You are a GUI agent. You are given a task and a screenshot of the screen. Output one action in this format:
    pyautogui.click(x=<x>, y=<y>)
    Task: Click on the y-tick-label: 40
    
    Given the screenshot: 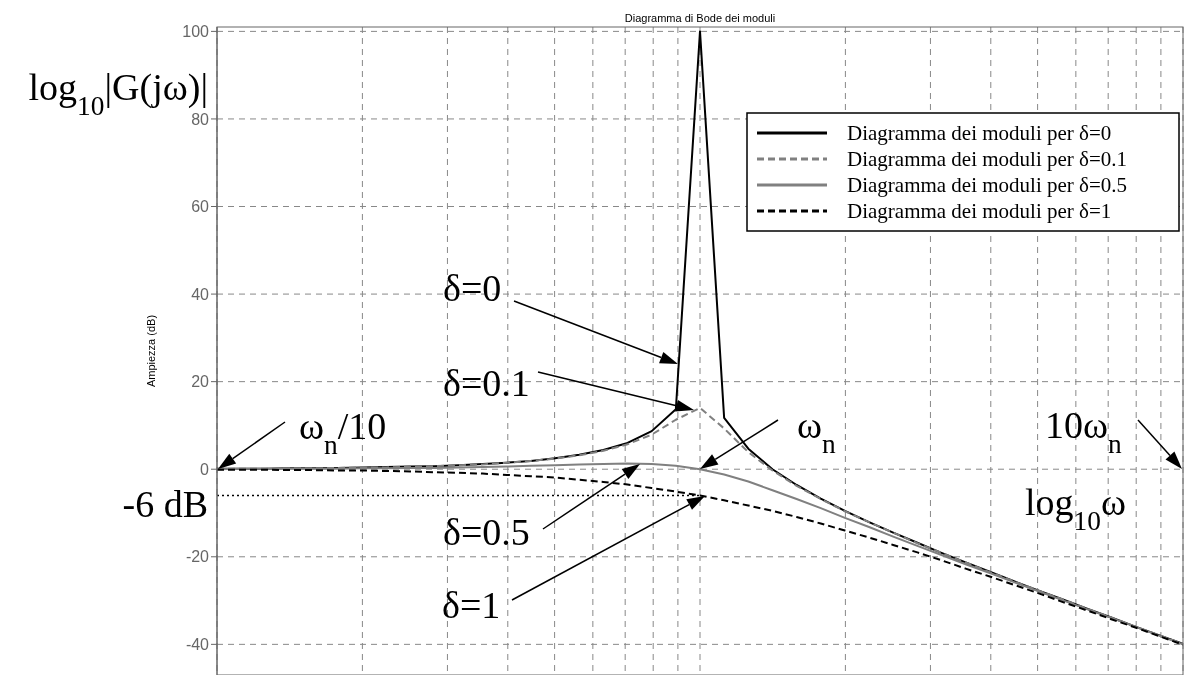 What is the action you would take?
    pyautogui.click(x=200, y=294)
    